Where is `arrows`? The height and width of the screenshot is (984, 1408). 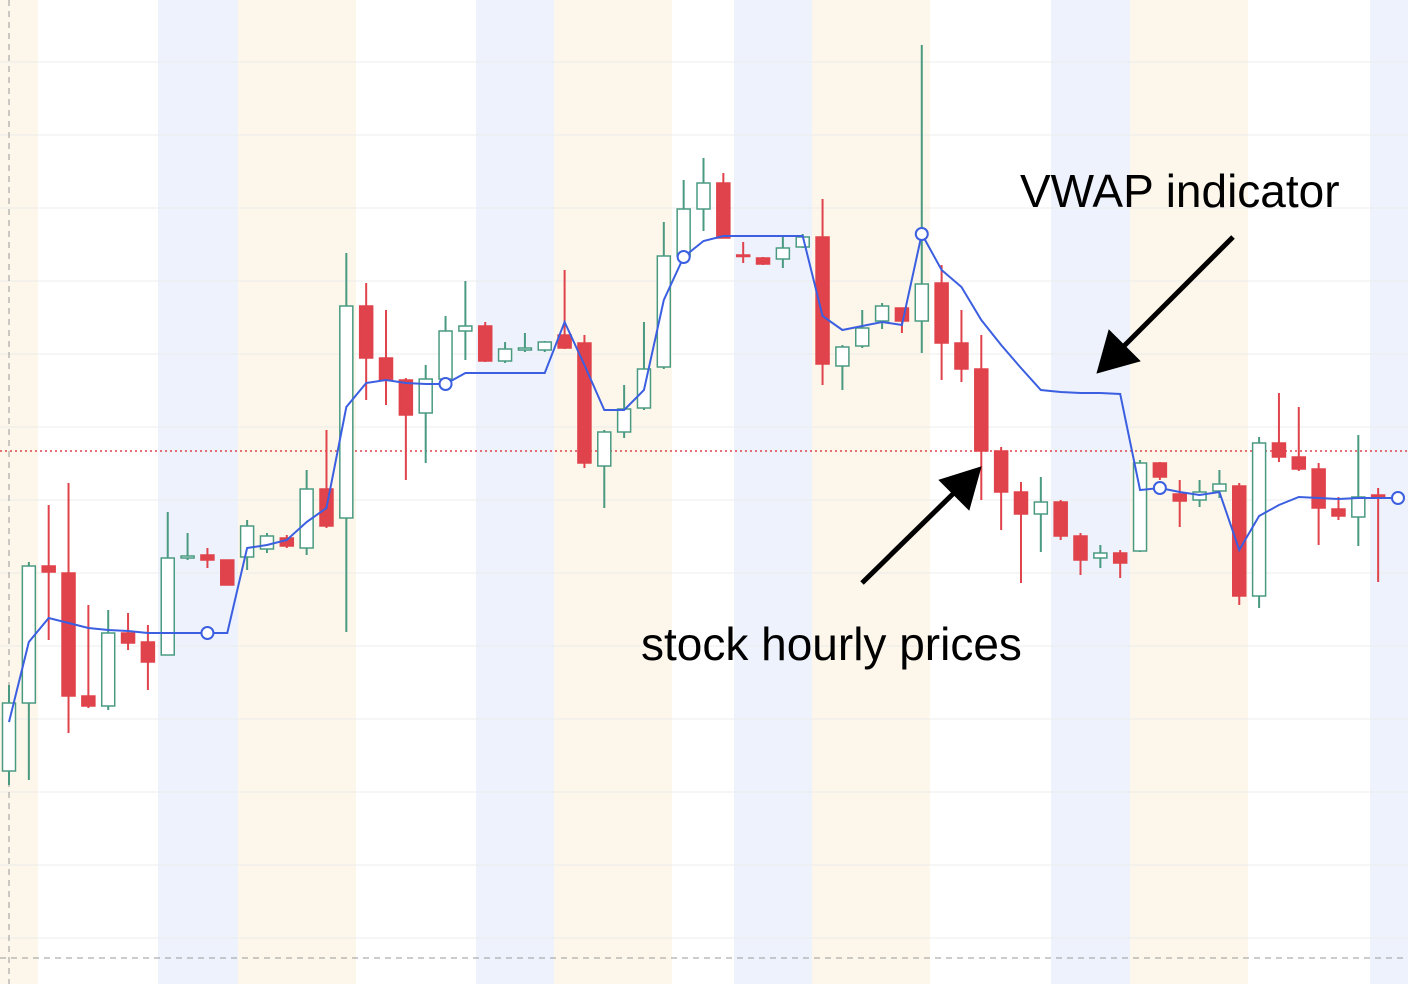 arrows is located at coordinates (1047, 410).